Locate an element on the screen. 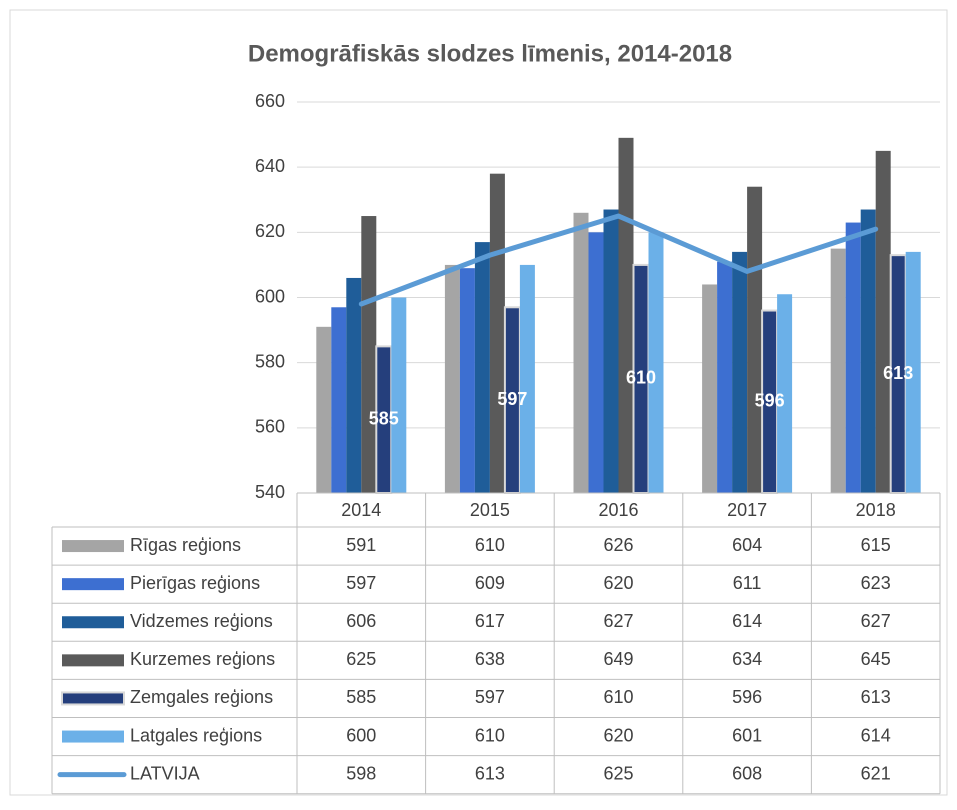  y-tick-label: 560 is located at coordinates (270, 427).